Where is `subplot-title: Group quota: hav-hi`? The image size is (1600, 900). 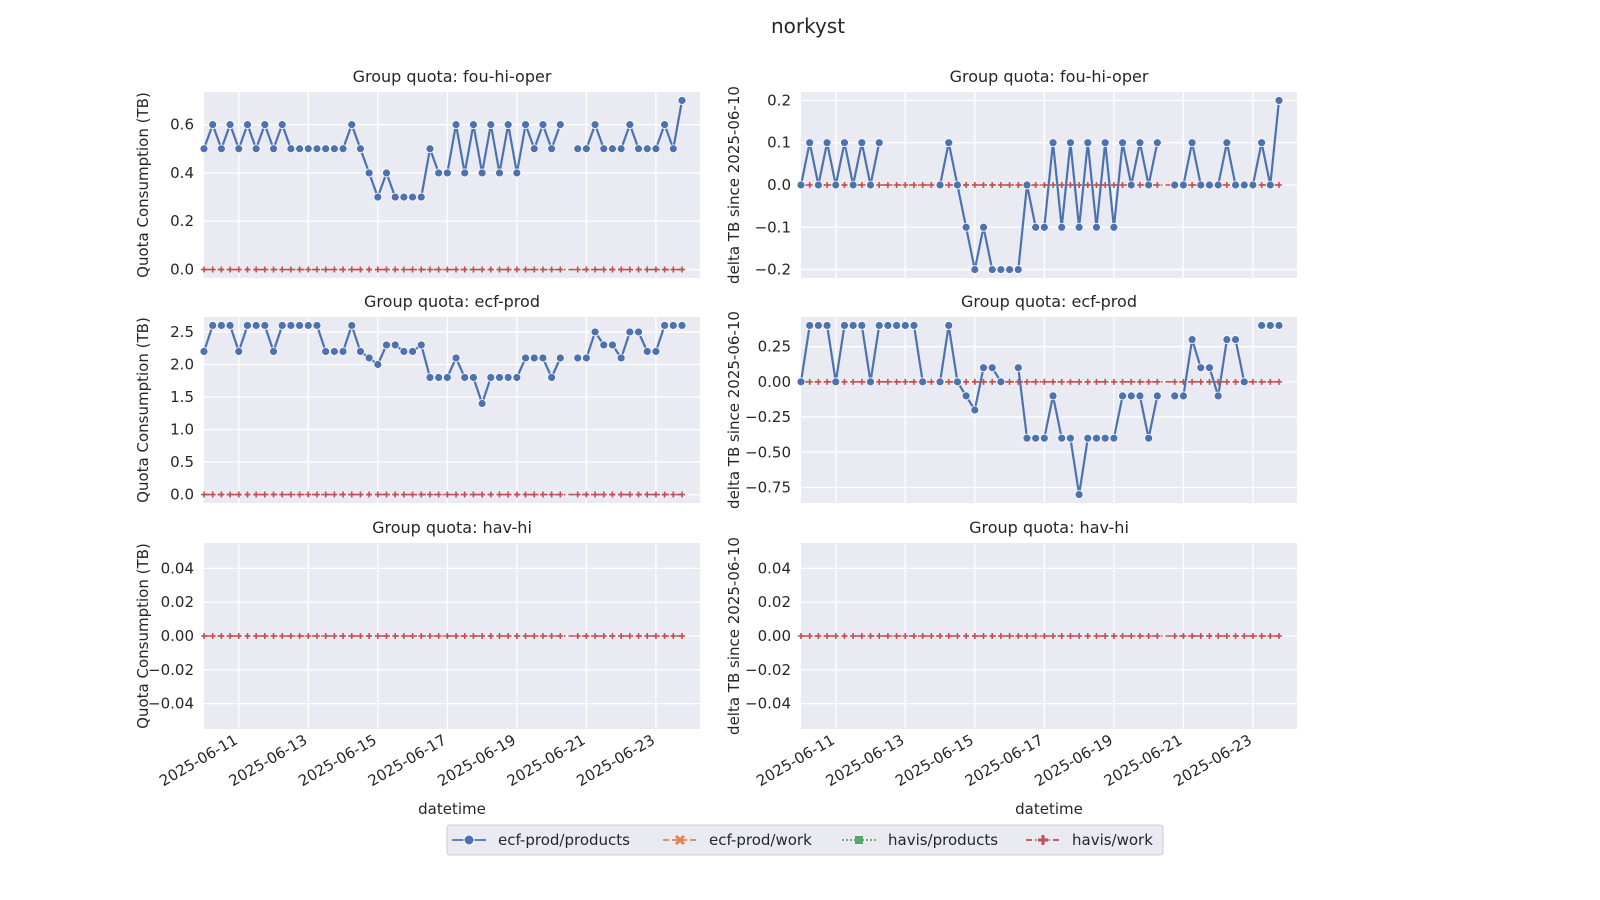
subplot-title: Group quota: hav-hi is located at coordinates (1049, 527).